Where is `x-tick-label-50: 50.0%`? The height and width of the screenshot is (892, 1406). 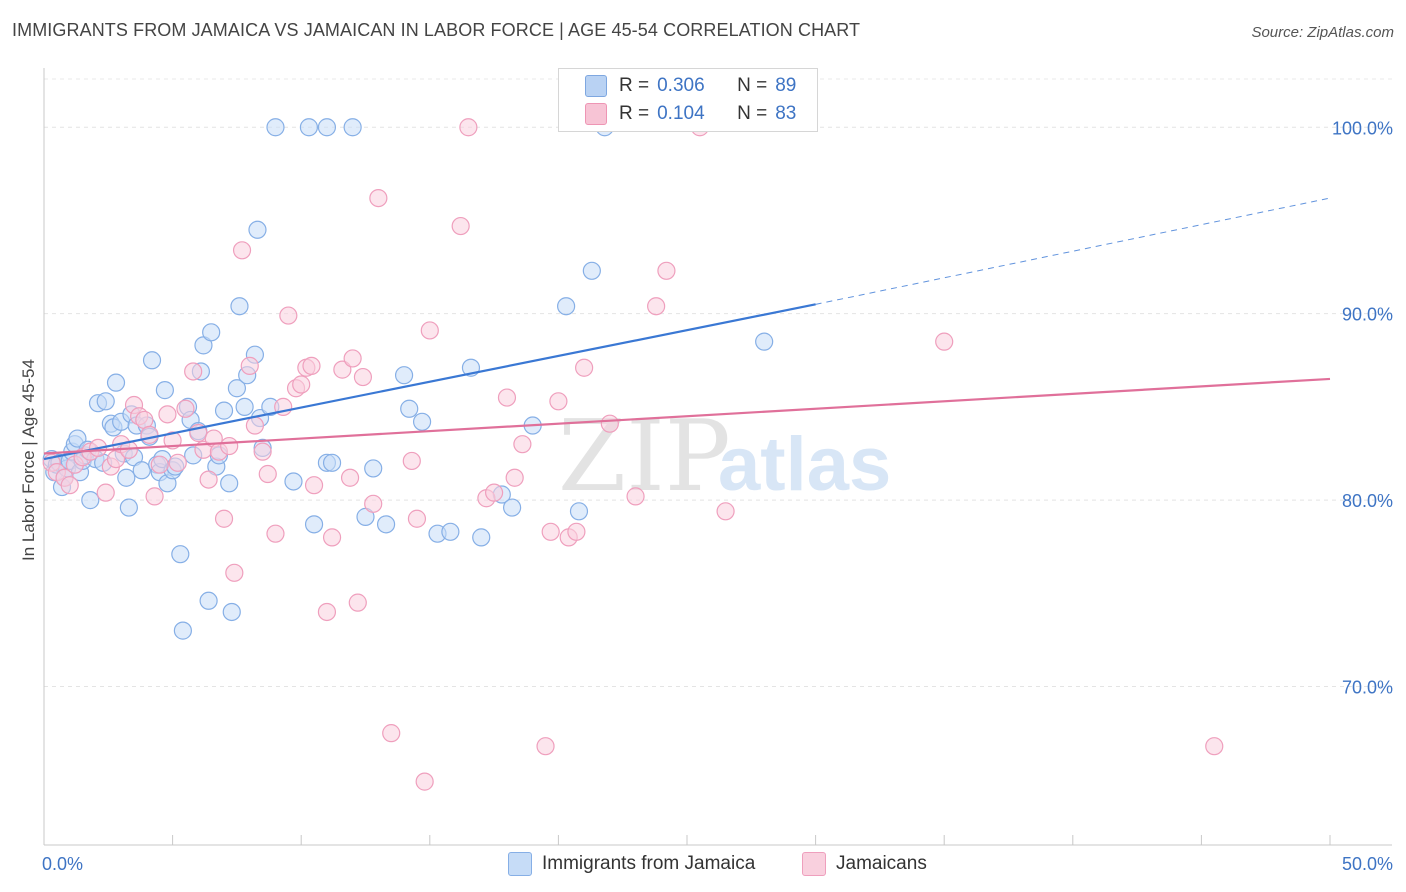
x-tick-label-50: 50.0% is located at coordinates (1367, 864).